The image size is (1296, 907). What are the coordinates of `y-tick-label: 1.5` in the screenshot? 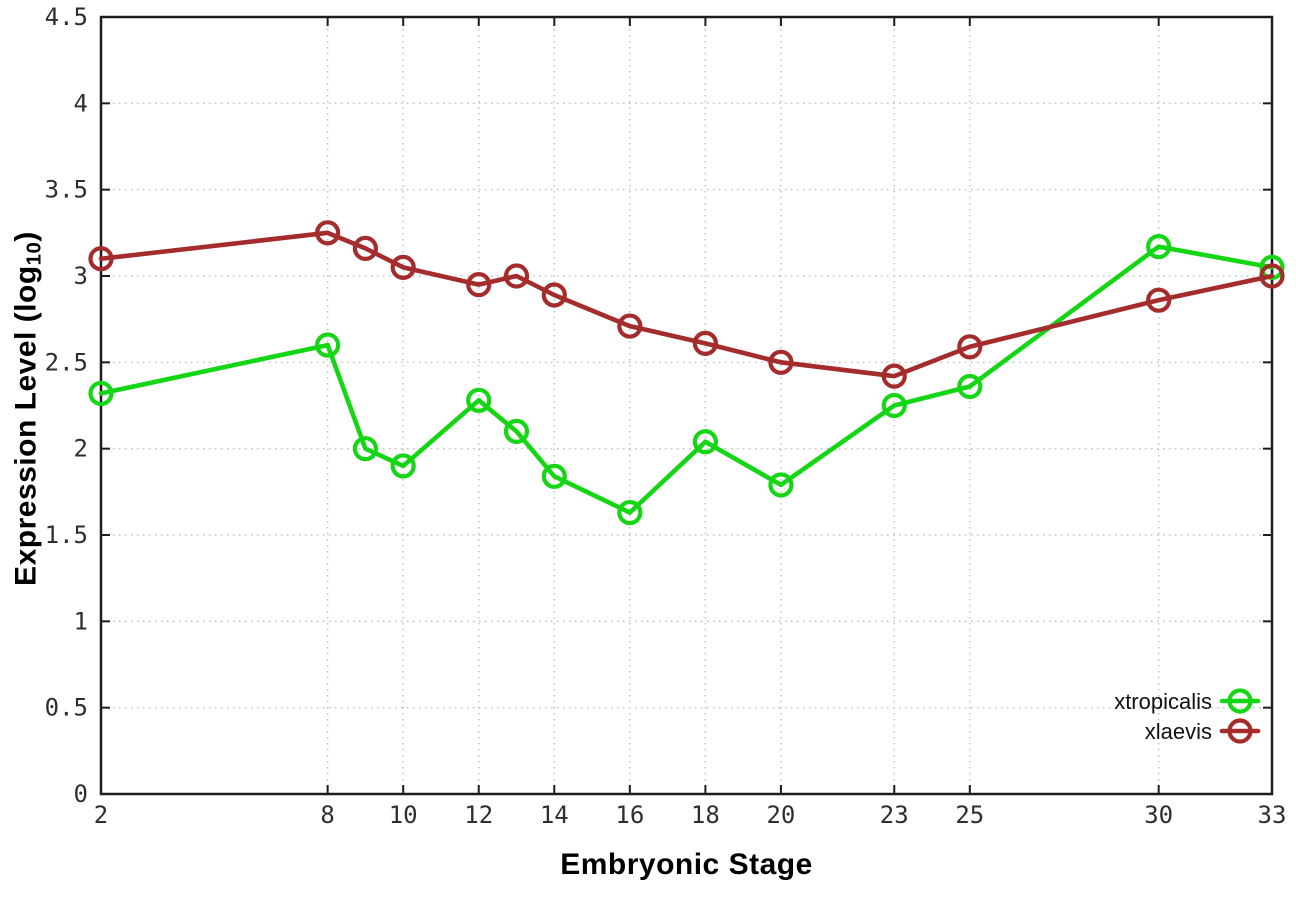 It's located at (66, 535).